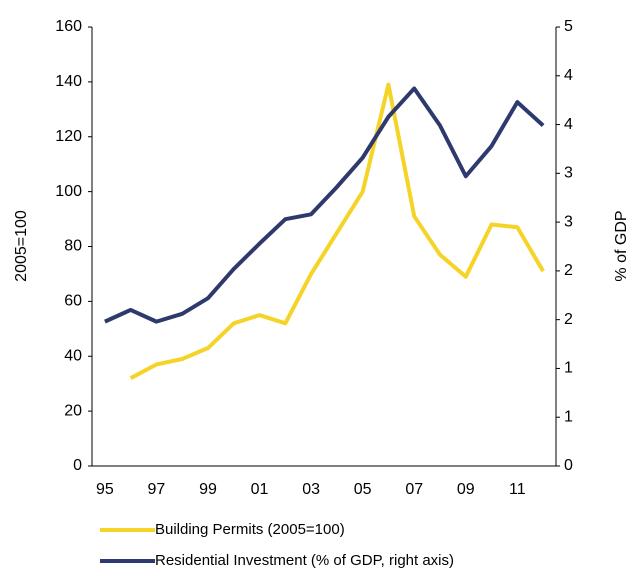 This screenshot has height=579, width=633. Describe the element at coordinates (568, 26) in the screenshot. I see `y2-tick-label: 5` at that location.